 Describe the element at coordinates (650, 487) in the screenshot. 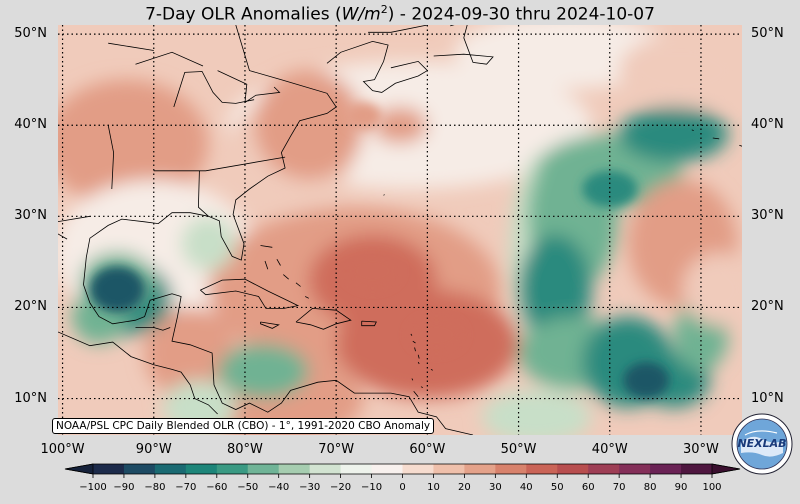

I see `colorbar-tick-label: 80` at that location.